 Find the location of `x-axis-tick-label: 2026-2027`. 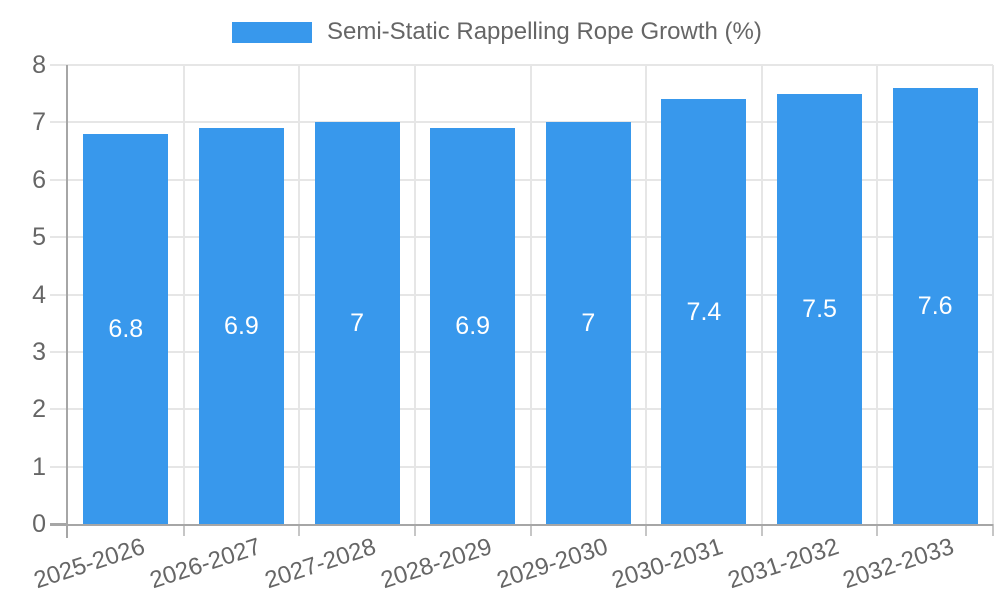

x-axis-tick-label: 2026-2027 is located at coordinates (205, 564).